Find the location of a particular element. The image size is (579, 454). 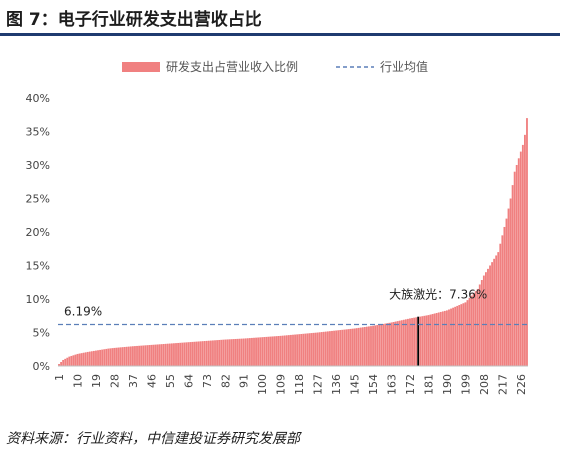

y-tick-label: 30% is located at coordinates (38, 165).